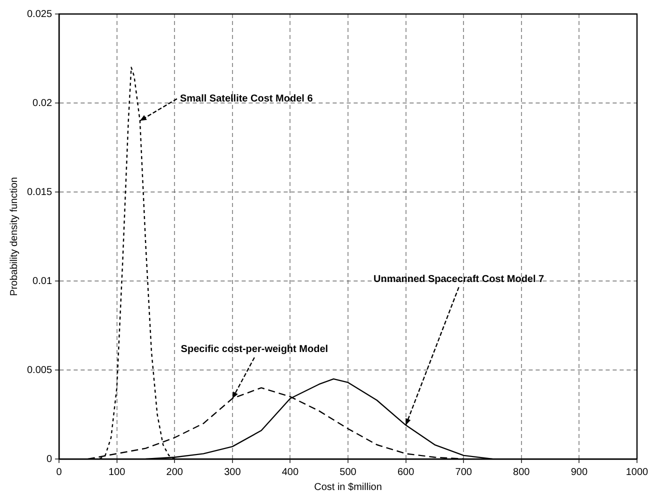 The height and width of the screenshot is (493, 655). I want to click on y-axis-title: Probability density function, so click(14, 236).